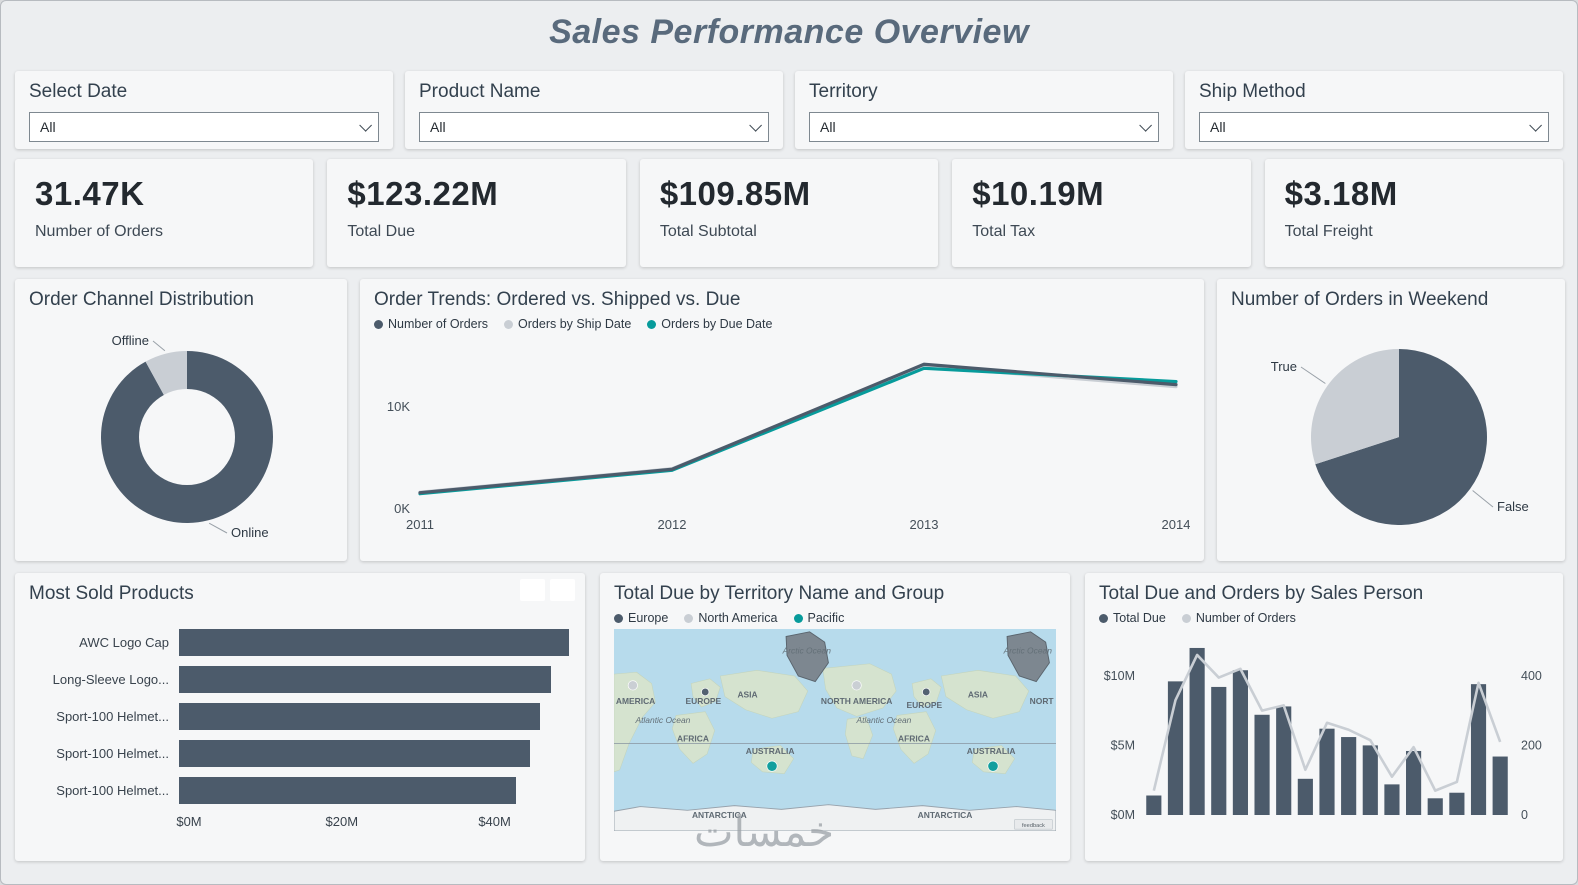  Describe the element at coordinates (130, 340) in the screenshot. I see `pie-label: Offline` at that location.